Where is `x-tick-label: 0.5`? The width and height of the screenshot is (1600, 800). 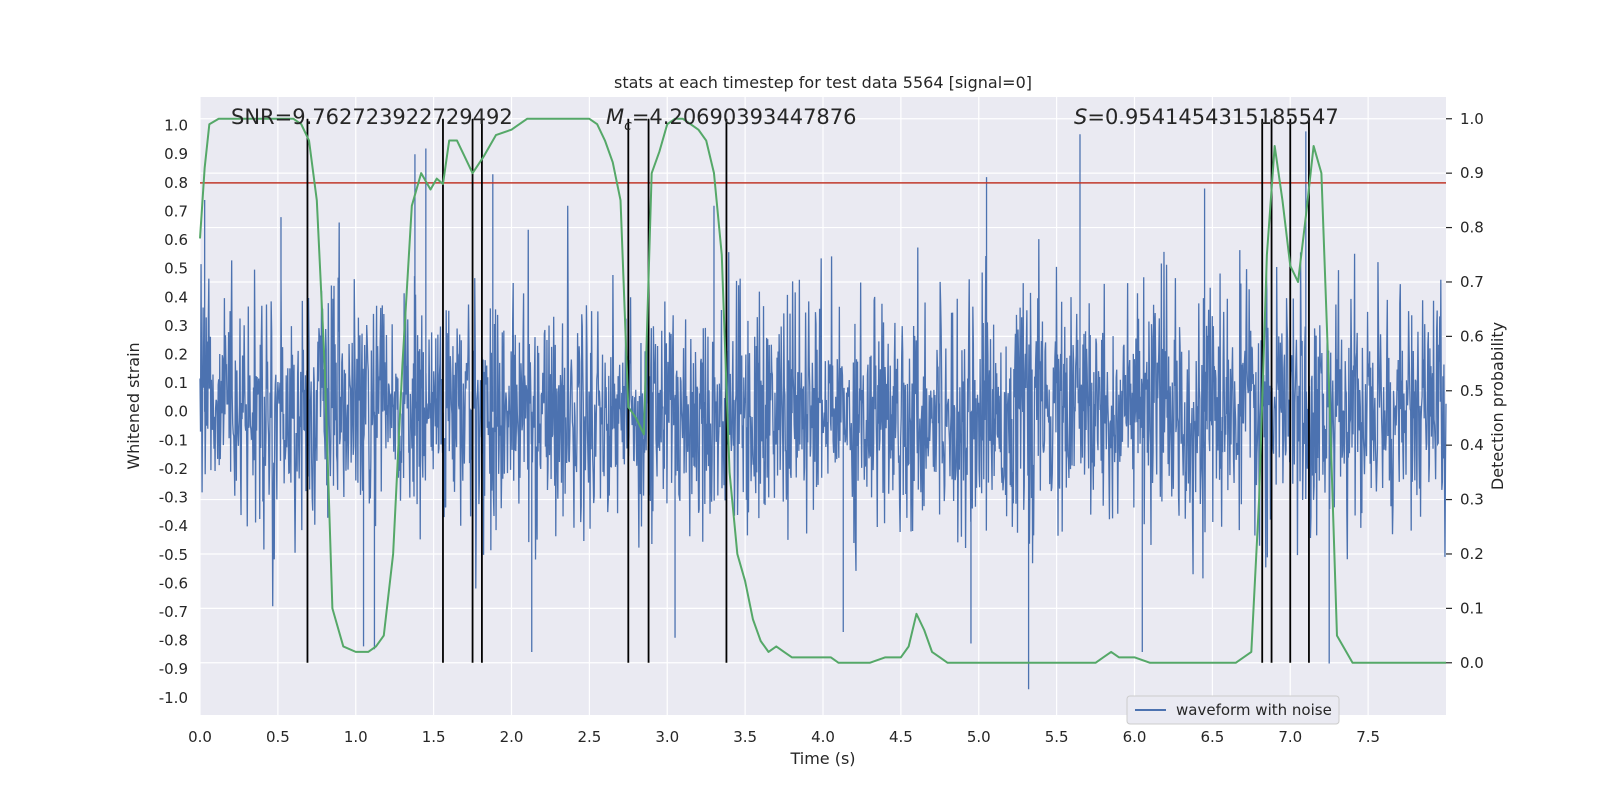
x-tick-label: 0.5 is located at coordinates (278, 737).